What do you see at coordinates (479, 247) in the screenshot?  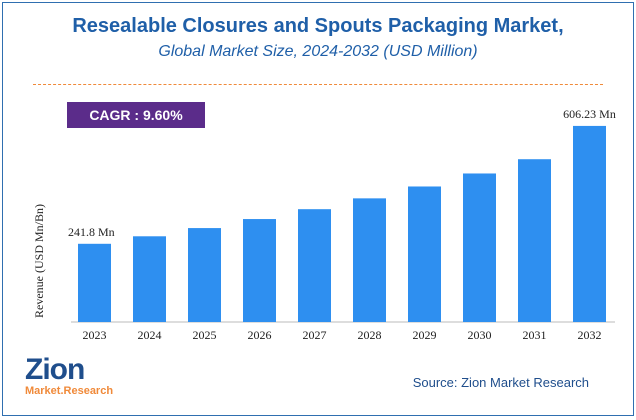 I see `bar-2030` at bounding box center [479, 247].